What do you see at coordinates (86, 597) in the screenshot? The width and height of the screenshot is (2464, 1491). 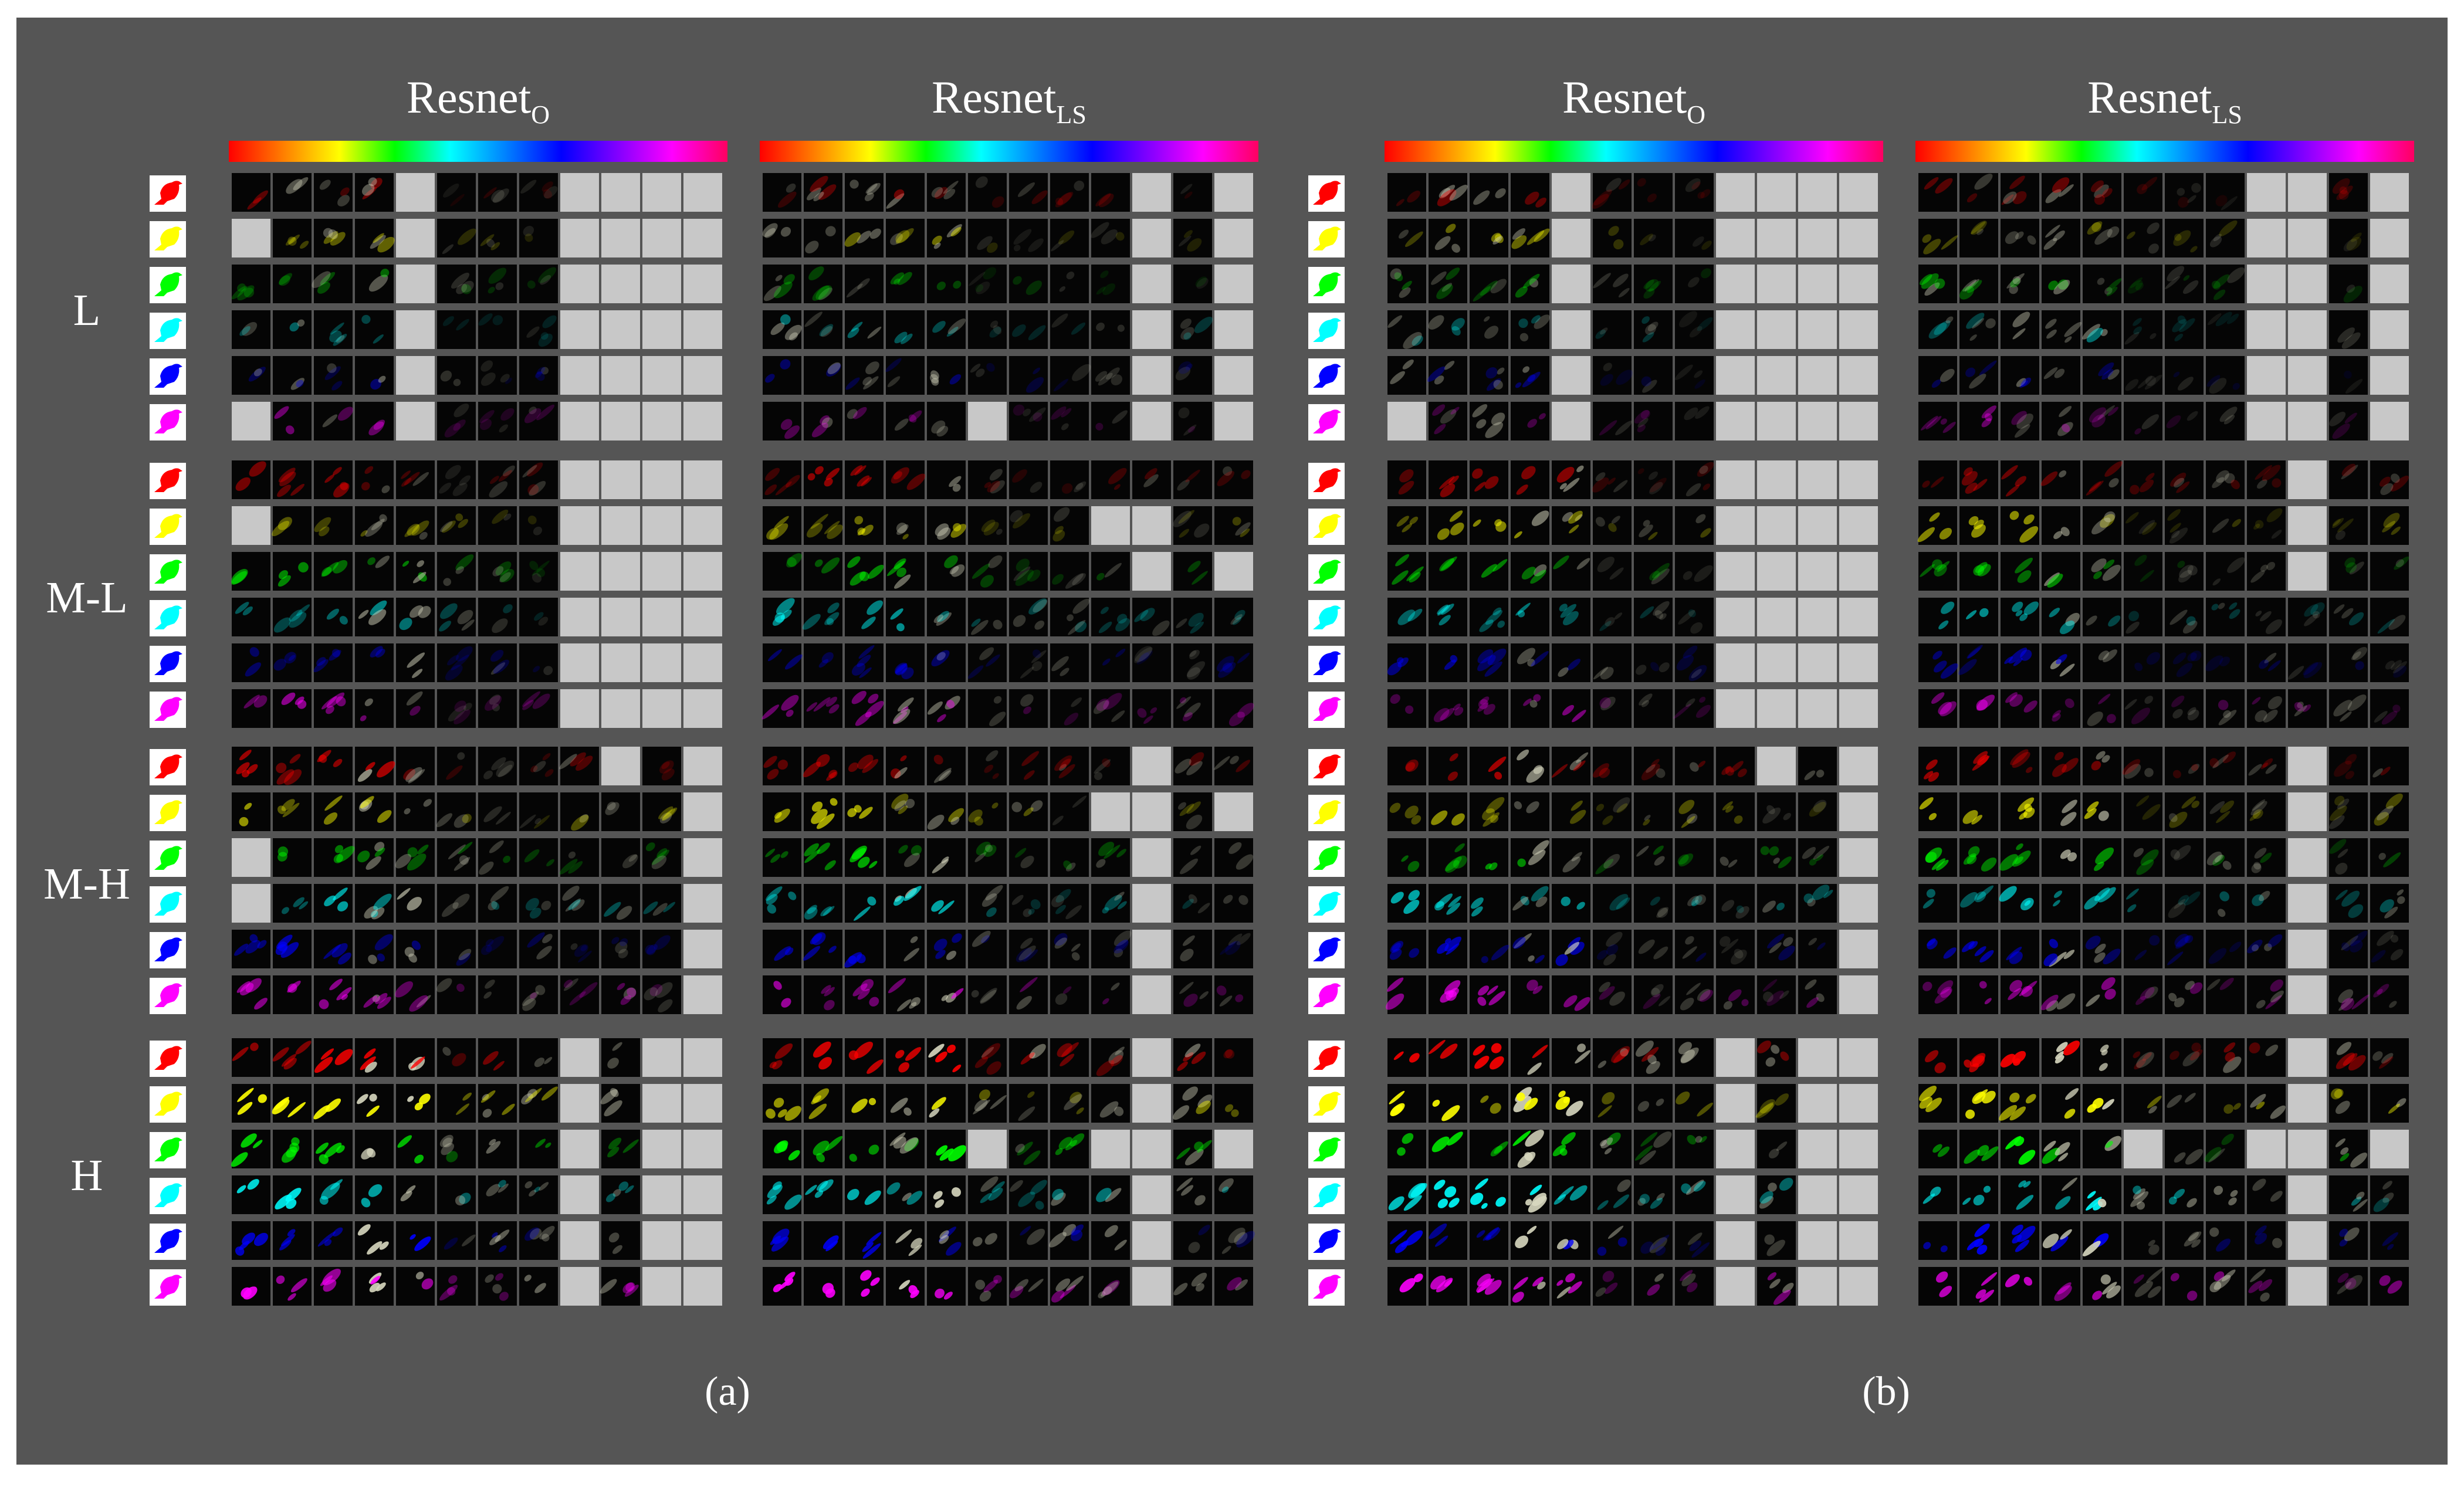 I see `group-label: M-L` at bounding box center [86, 597].